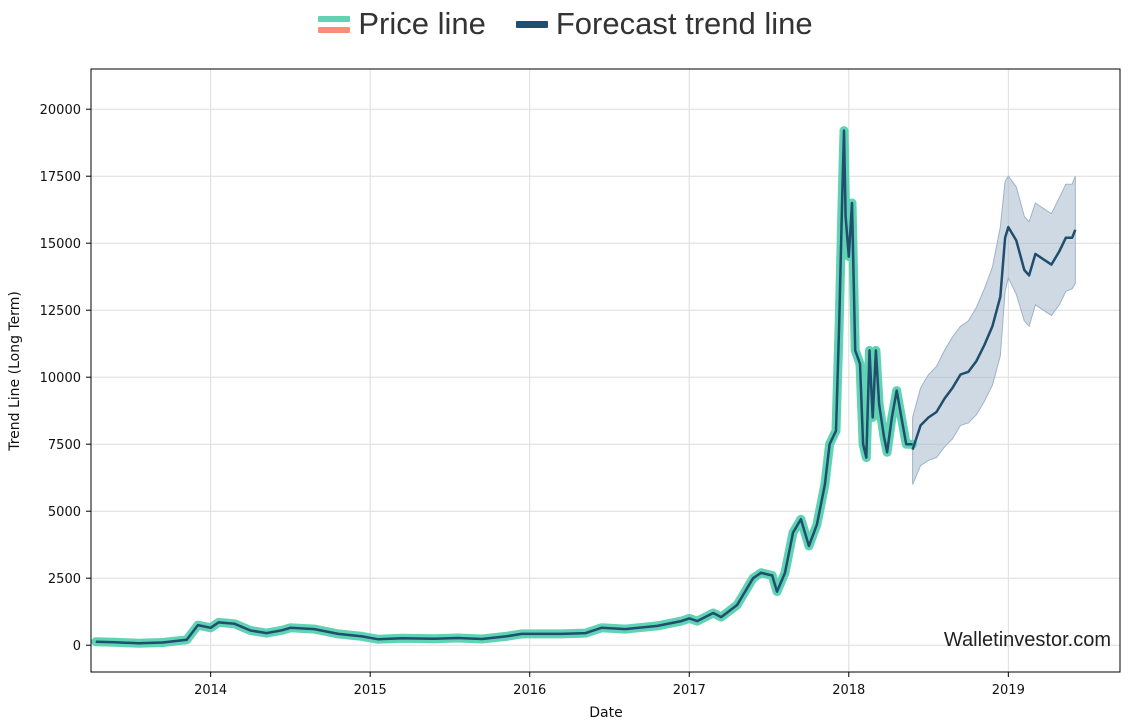 The width and height of the screenshot is (1131, 728). What do you see at coordinates (684, 23) in the screenshot?
I see `legend-forecast-label: Forecast trend line` at bounding box center [684, 23].